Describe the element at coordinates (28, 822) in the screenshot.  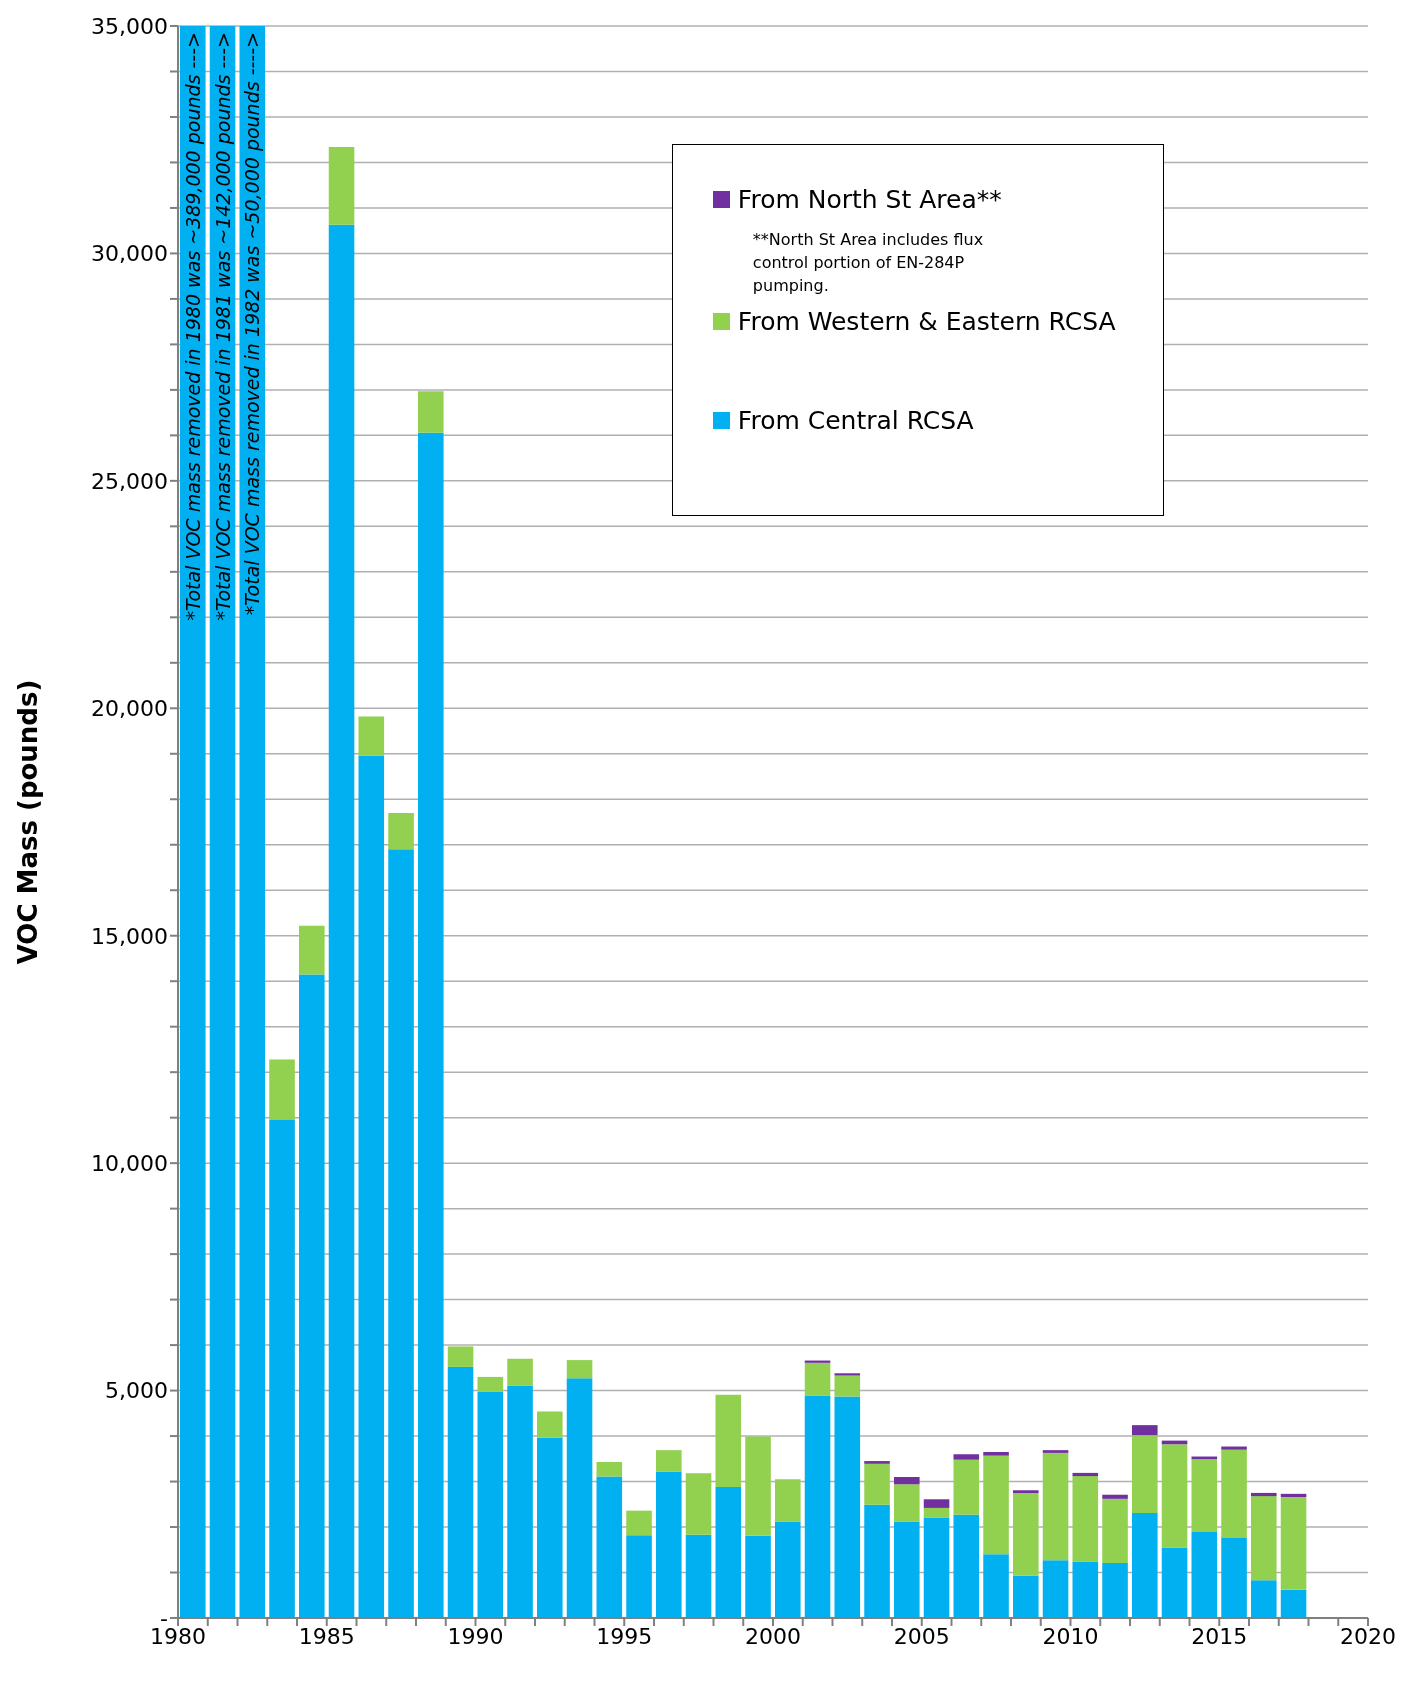
I see `y-axis-title: VOC Mass (pounds)` at that location.